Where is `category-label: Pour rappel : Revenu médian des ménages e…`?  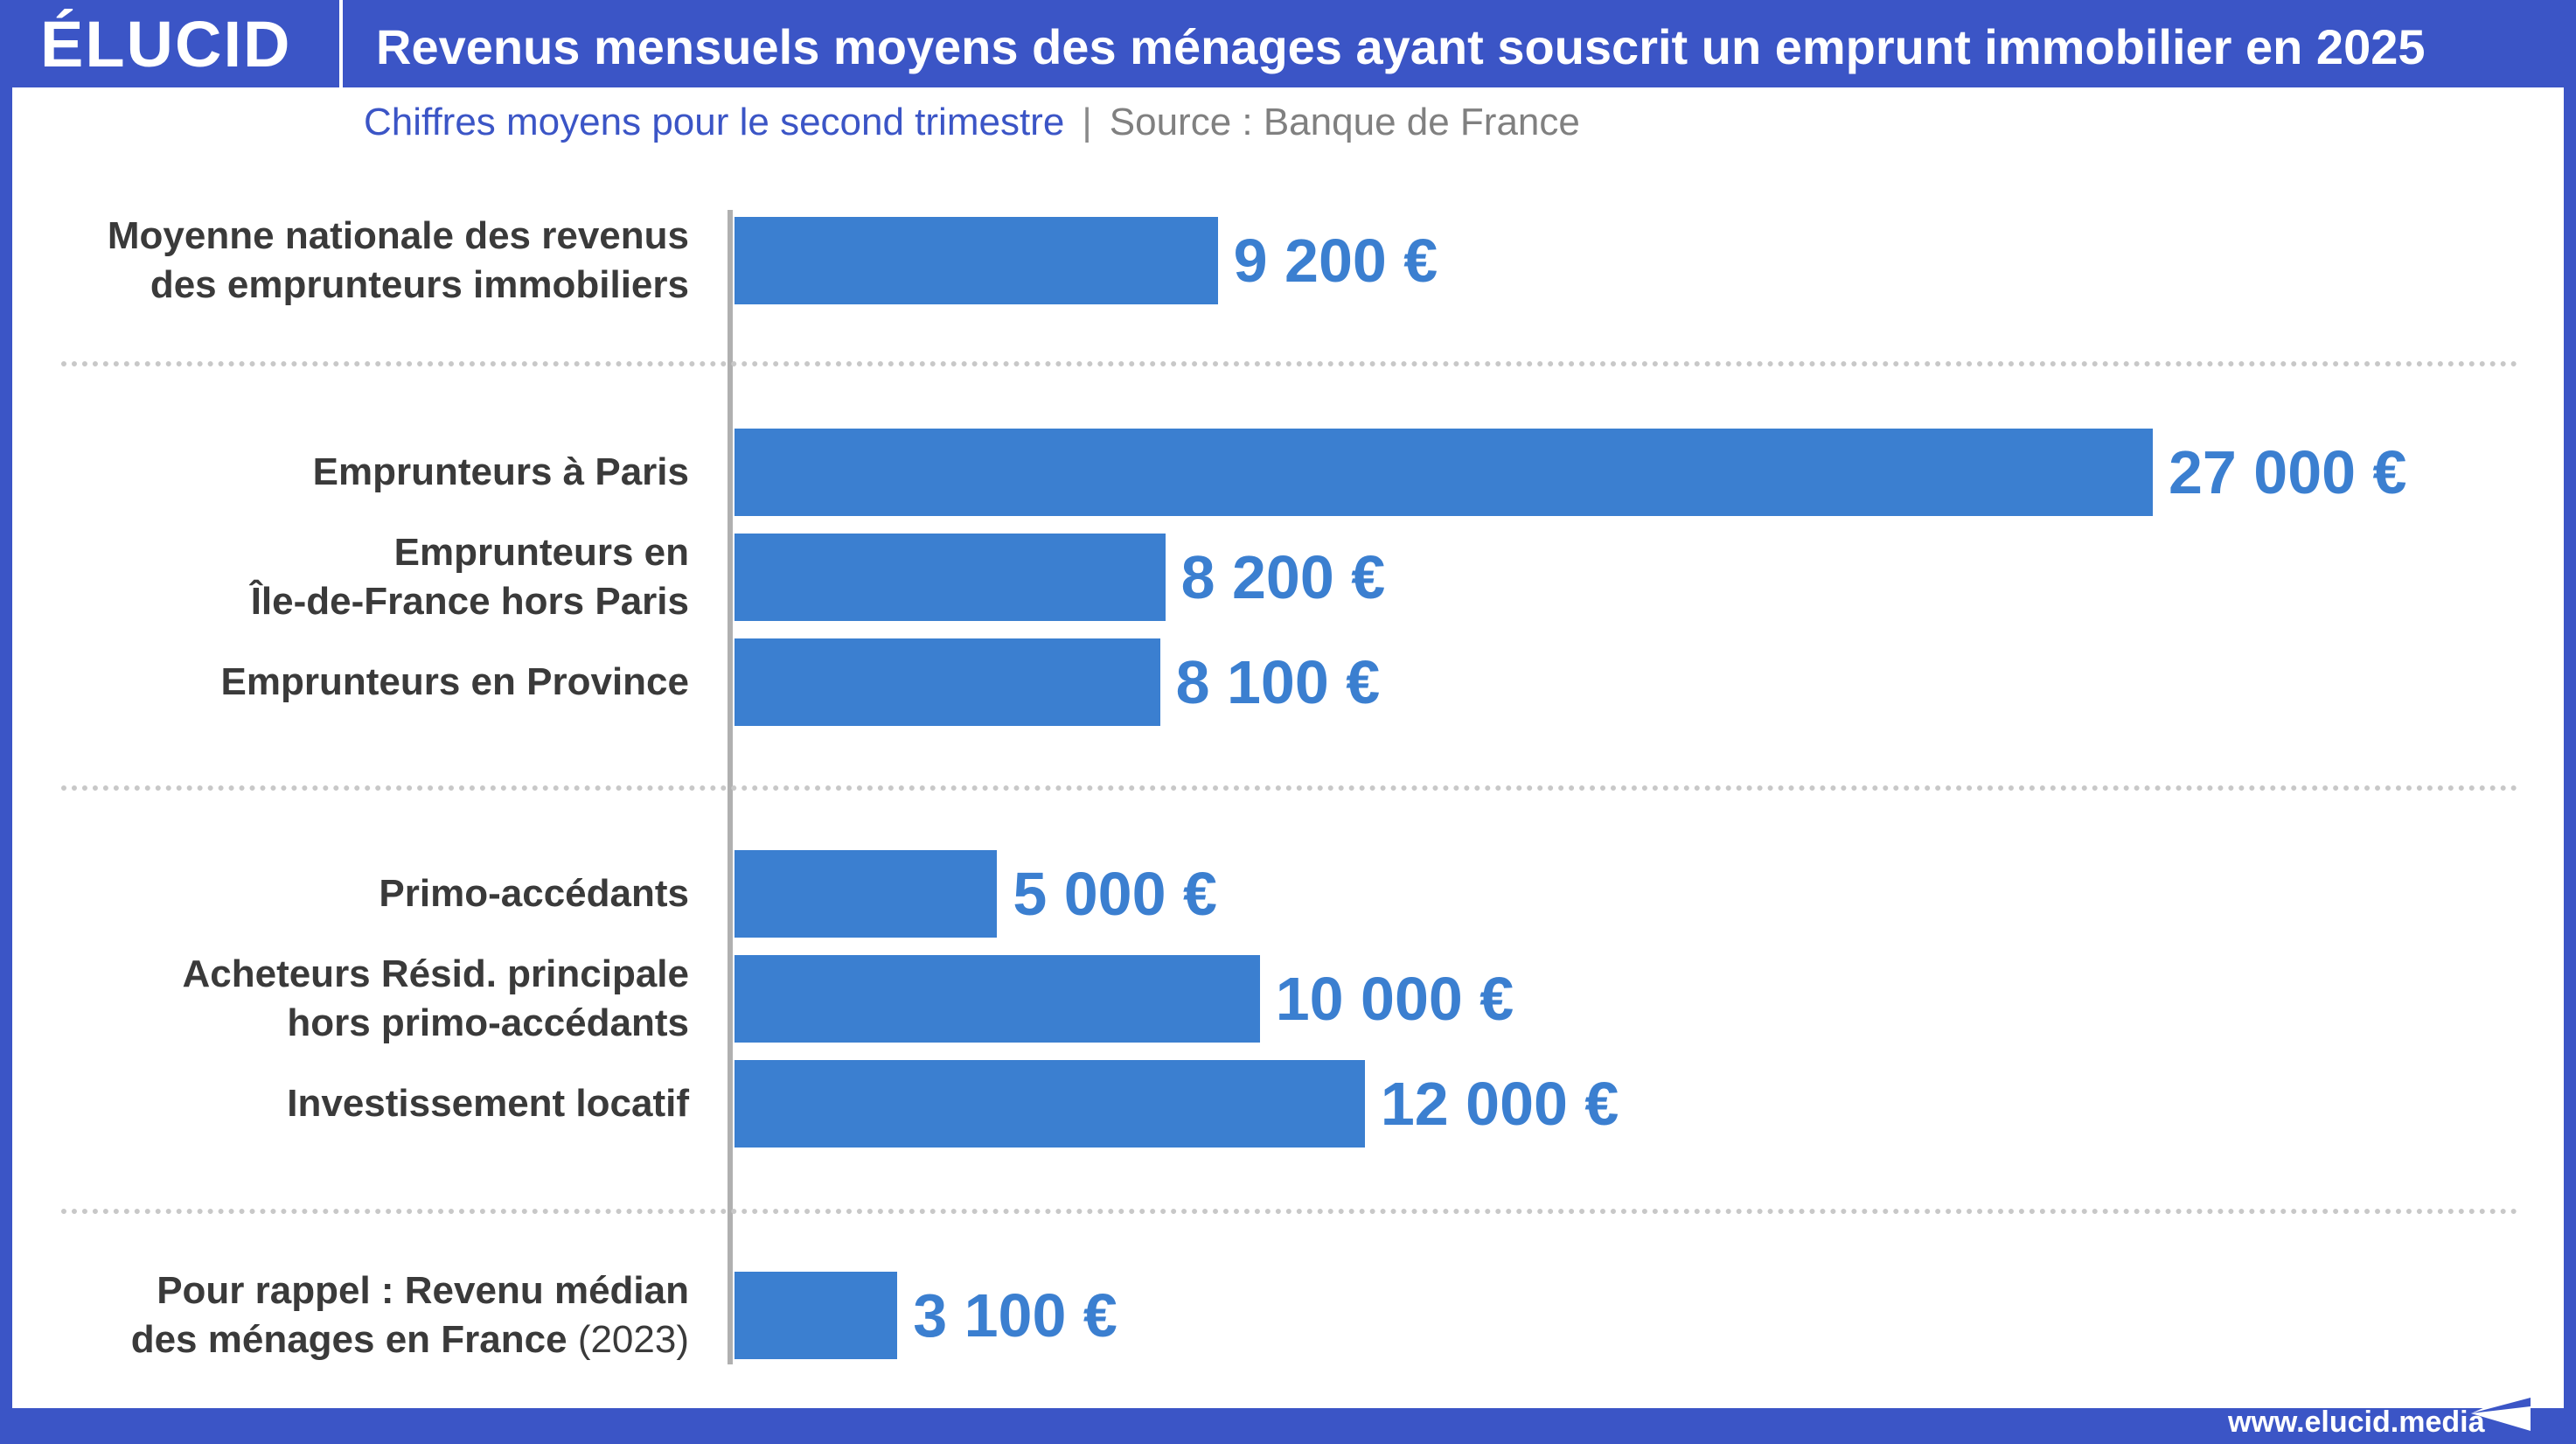 category-label: Pour rappel : Revenu médian des ménages e… is located at coordinates (409, 1315).